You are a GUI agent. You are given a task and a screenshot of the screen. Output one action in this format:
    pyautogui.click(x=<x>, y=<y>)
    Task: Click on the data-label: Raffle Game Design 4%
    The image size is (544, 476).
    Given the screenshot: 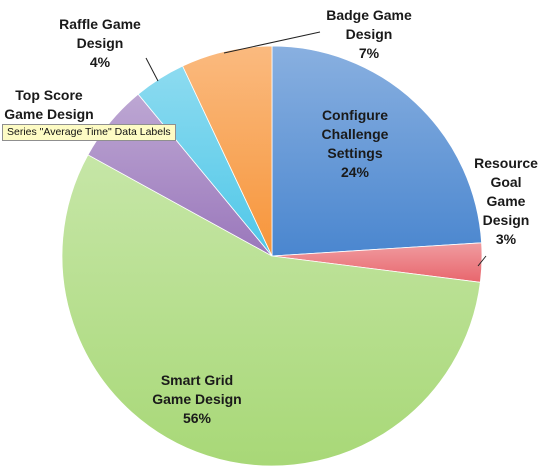 What is the action you would take?
    pyautogui.click(x=100, y=43)
    